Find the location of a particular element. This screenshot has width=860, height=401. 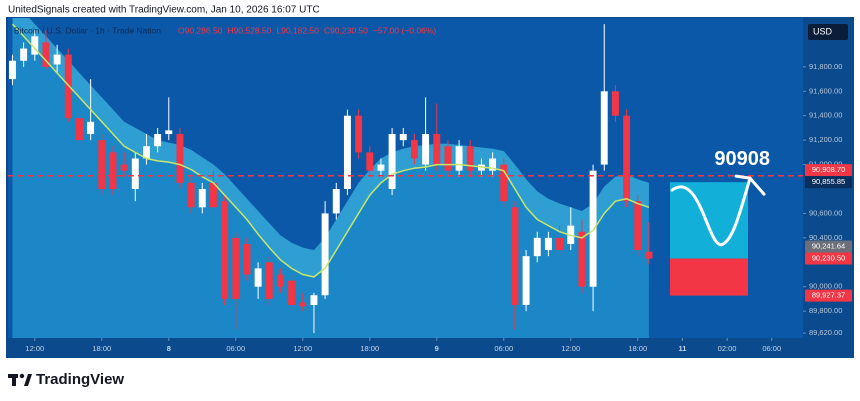

stop-box is located at coordinates (709, 277).